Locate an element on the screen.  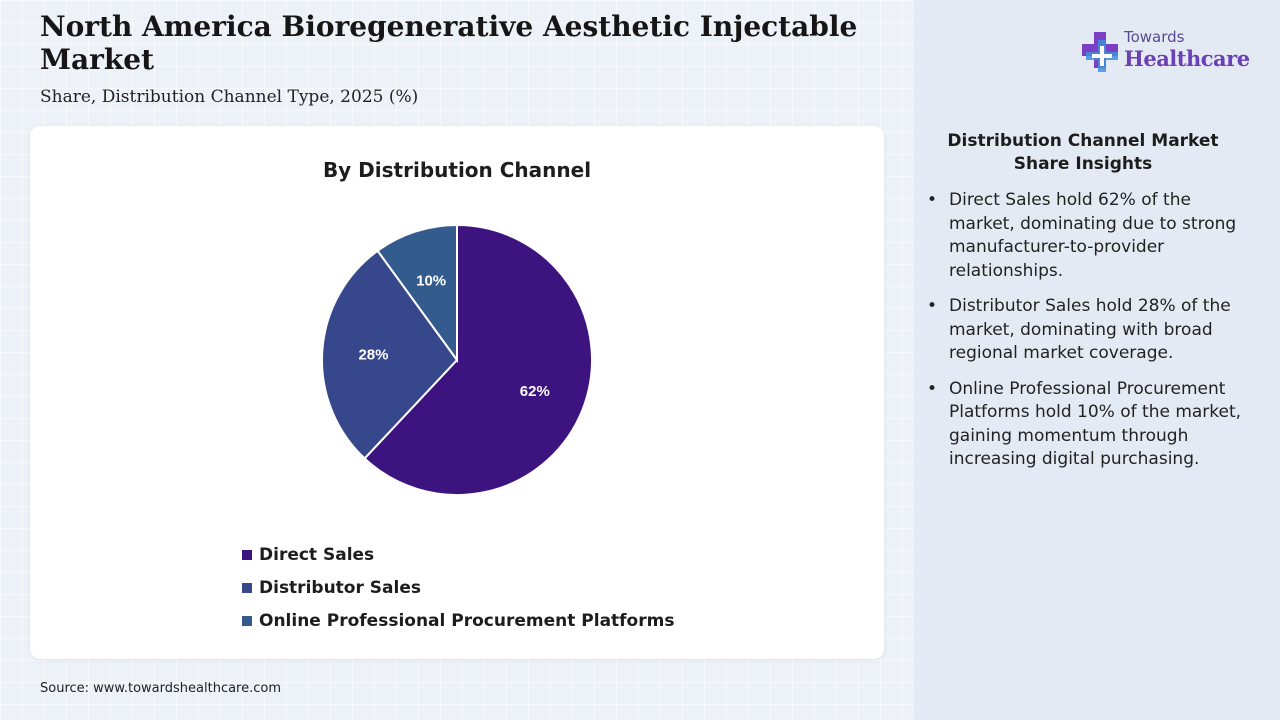
pie-chart: 62% 28% 10% is located at coordinates (457, 359).